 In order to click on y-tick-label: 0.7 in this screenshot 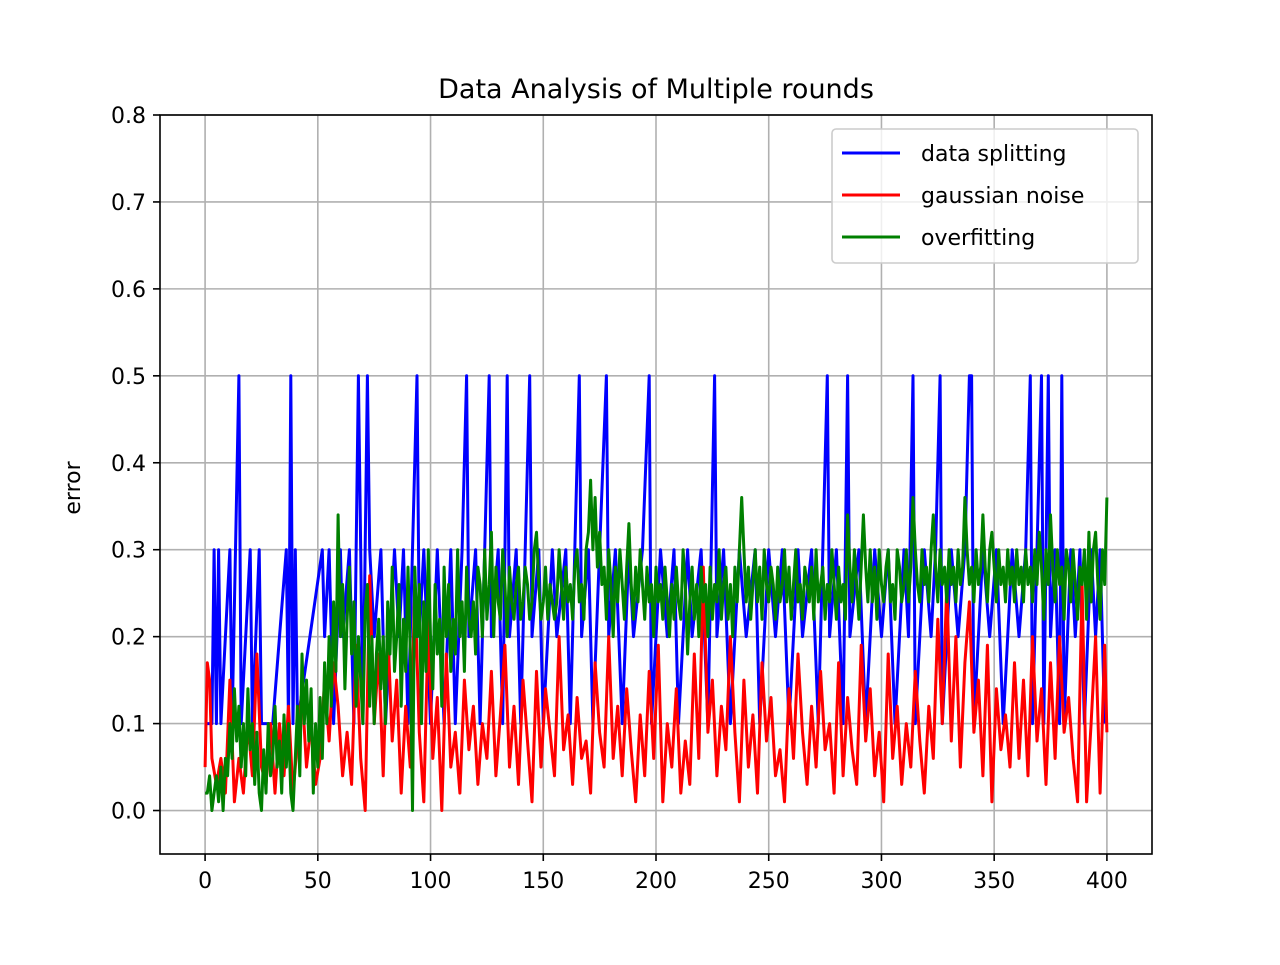, I will do `click(128, 203)`.